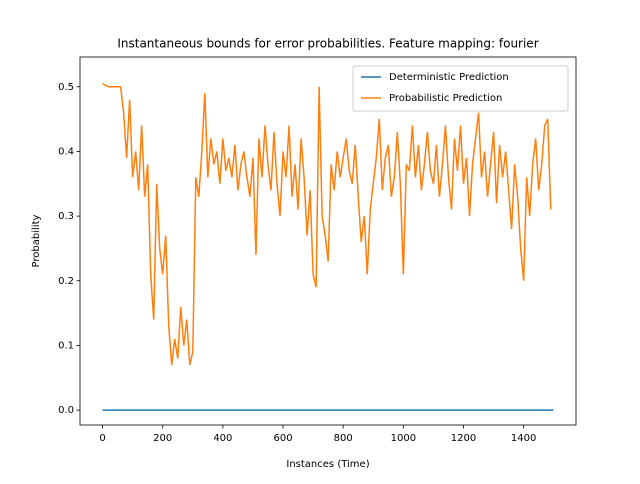  What do you see at coordinates (445, 98) in the screenshot?
I see `legend-label: Probabilistic Prediction` at bounding box center [445, 98].